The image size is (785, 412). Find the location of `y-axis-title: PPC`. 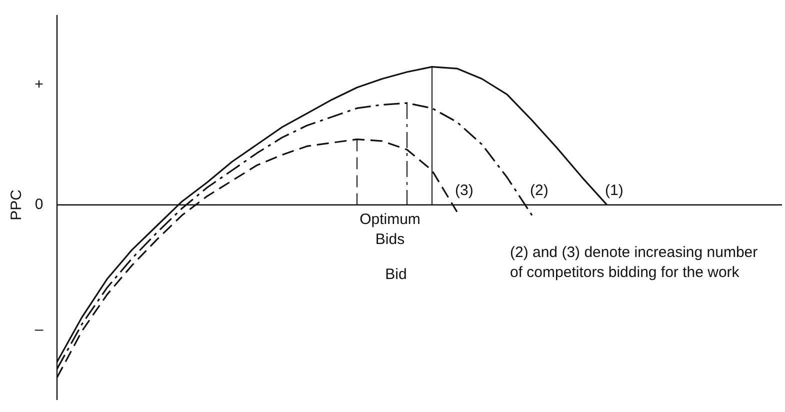

y-axis-title: PPC is located at coordinates (17, 204).